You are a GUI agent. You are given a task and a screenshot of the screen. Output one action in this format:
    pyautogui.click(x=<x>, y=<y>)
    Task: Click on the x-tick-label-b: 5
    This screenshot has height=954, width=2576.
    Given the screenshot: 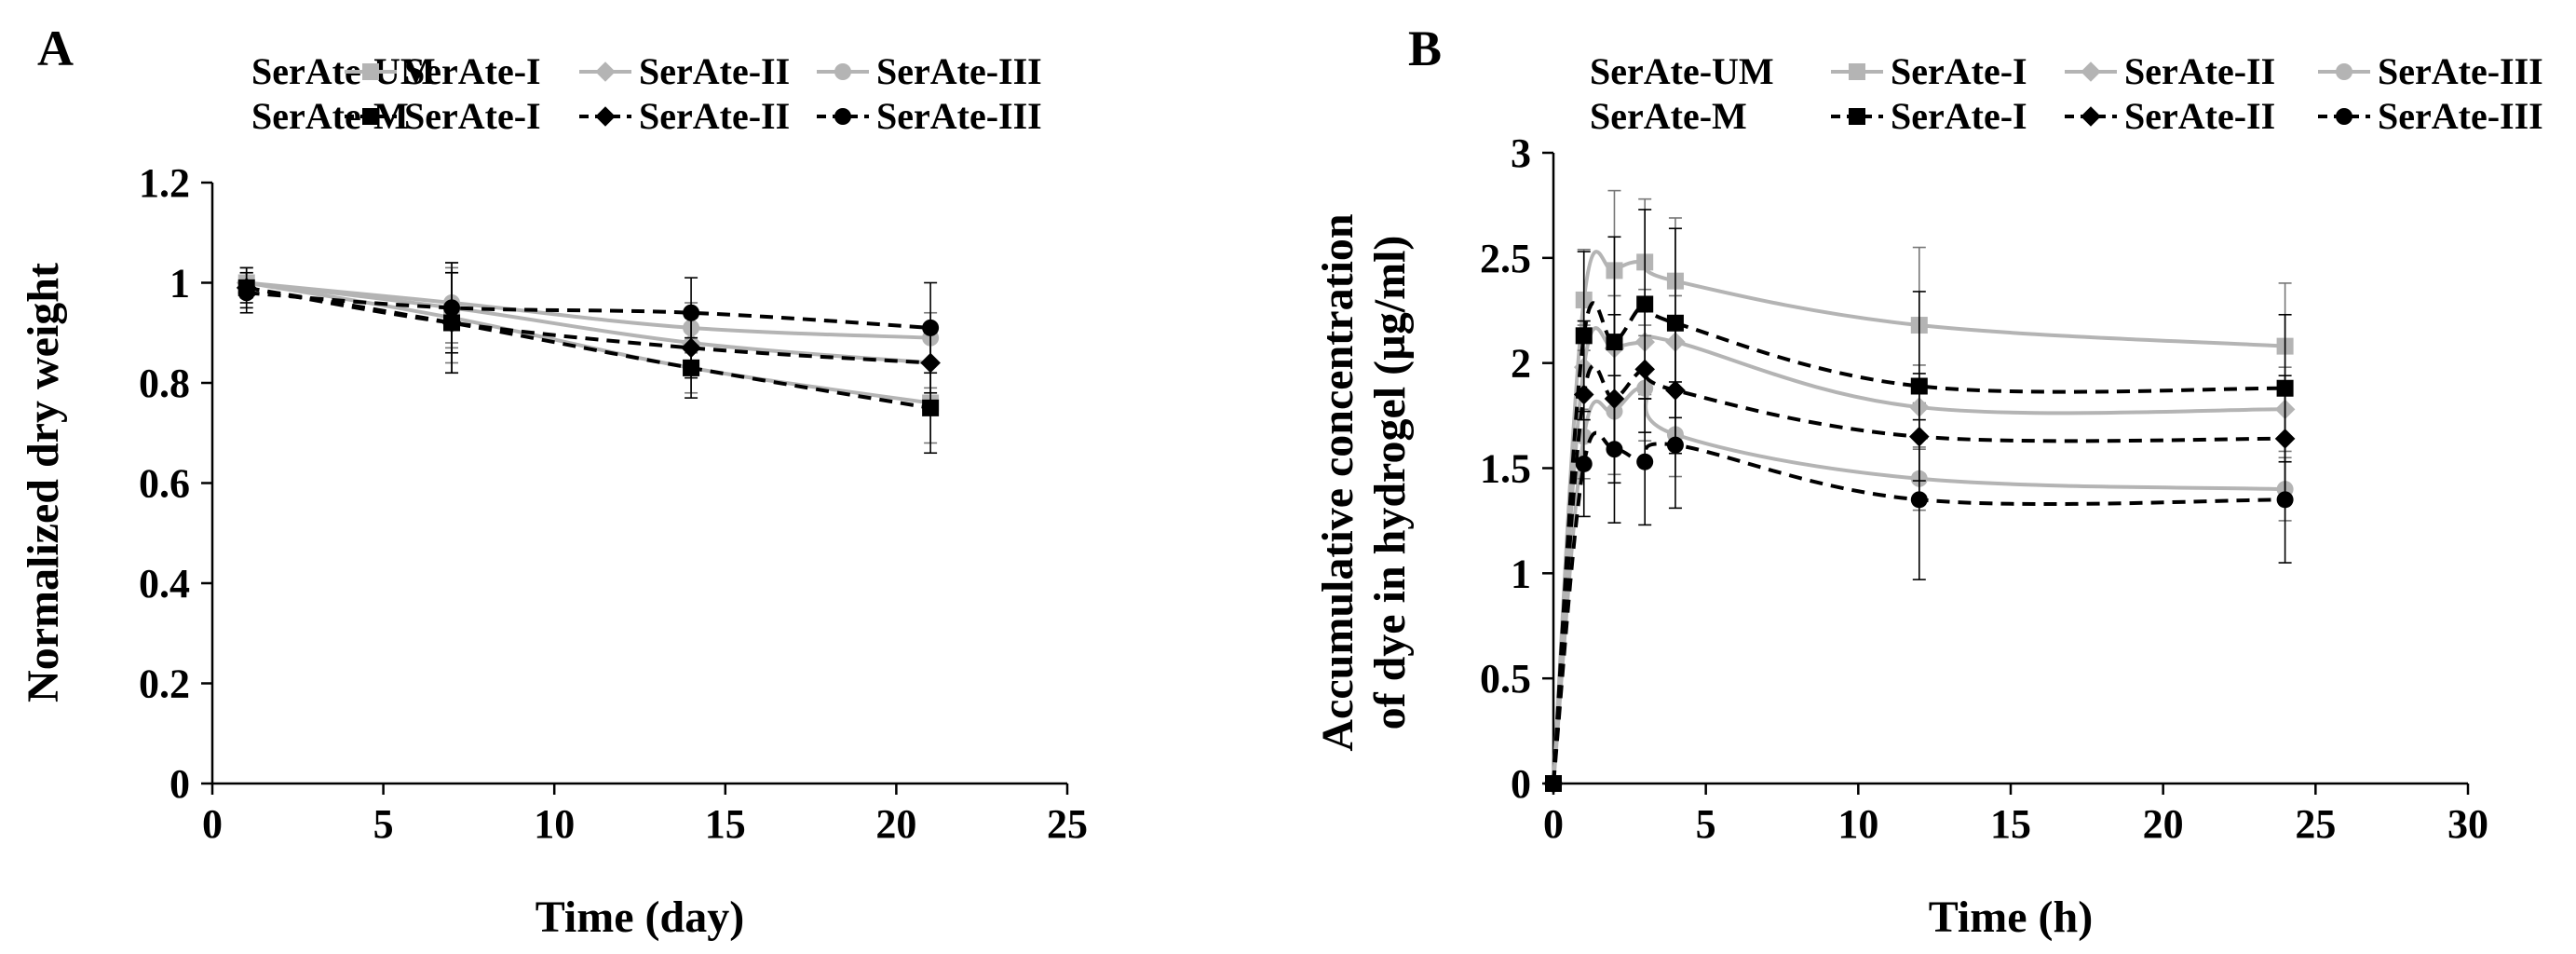 What is the action you would take?
    pyautogui.click(x=1706, y=824)
    